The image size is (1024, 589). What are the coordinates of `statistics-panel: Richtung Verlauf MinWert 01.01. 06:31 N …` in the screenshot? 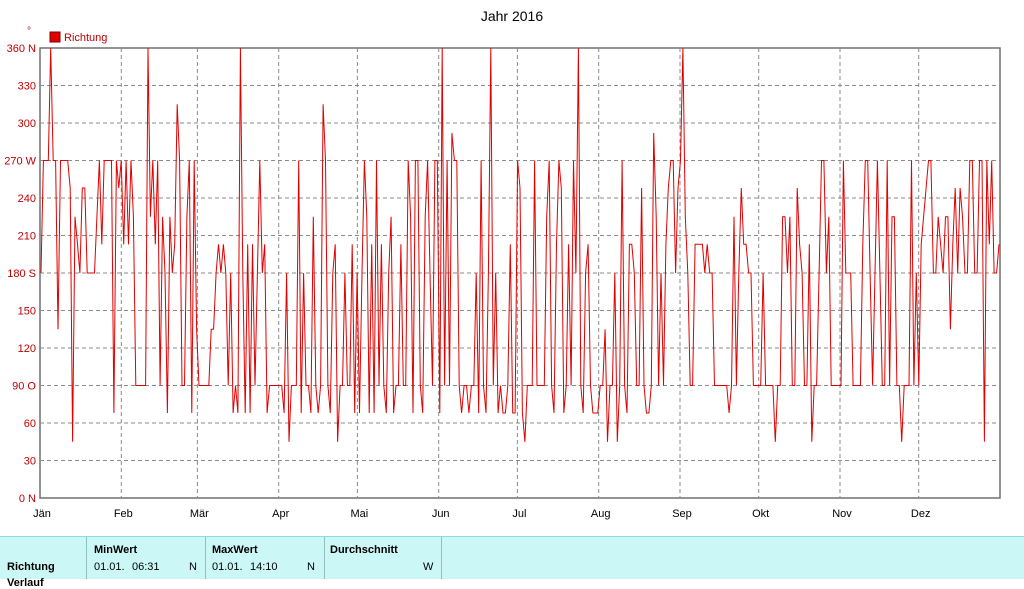 It's located at (512, 562).